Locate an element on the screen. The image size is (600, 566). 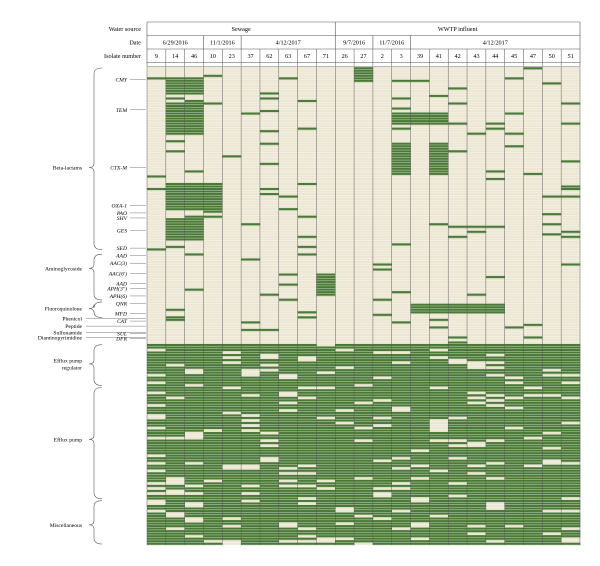
isolate-number: 27 is located at coordinates (363, 56).